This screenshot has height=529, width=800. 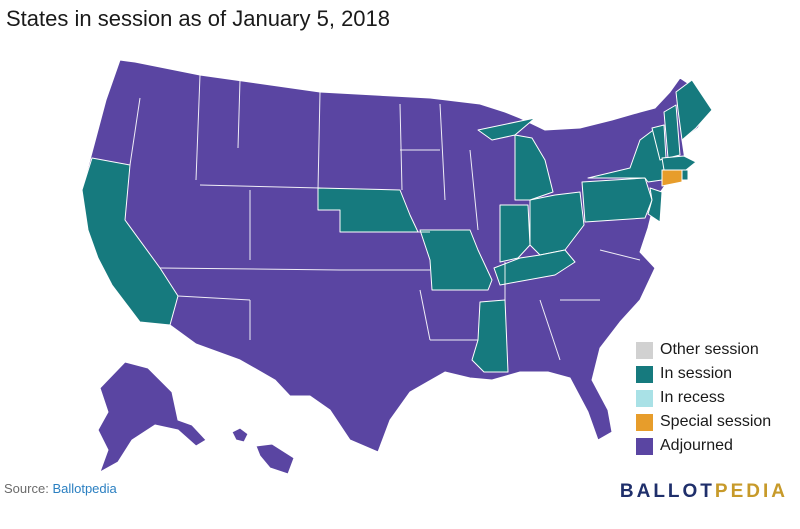 I want to click on state-new-jersey, so click(x=655, y=205).